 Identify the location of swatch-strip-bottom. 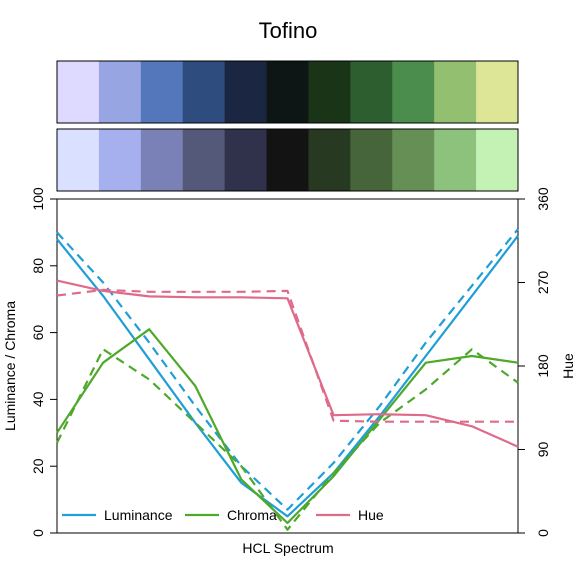
(288, 160).